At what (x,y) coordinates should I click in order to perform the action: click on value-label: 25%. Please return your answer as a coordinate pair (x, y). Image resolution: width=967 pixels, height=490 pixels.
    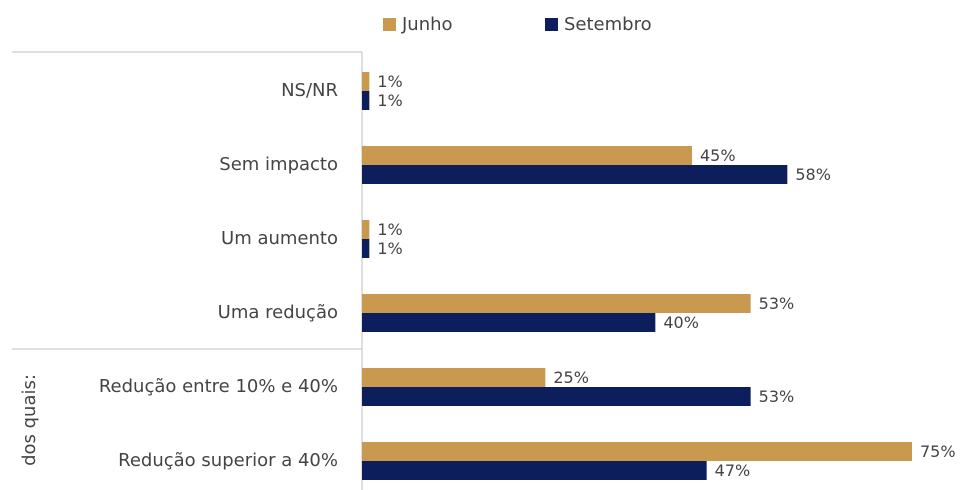
    Looking at the image, I should click on (571, 377).